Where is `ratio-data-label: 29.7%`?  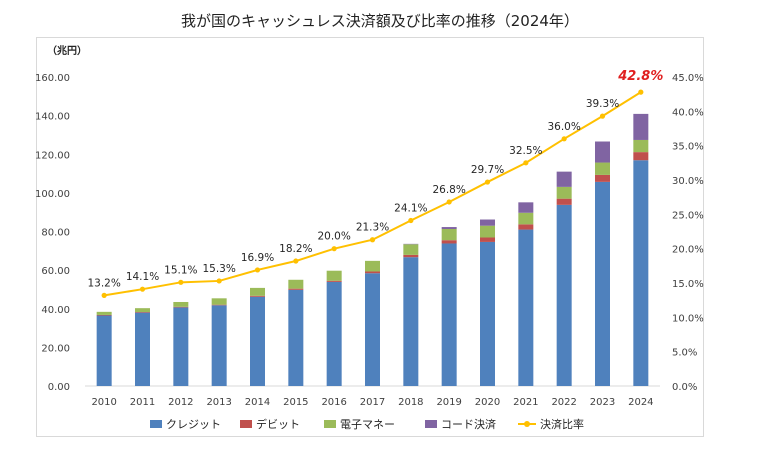
ratio-data-label: 29.7% is located at coordinates (487, 170).